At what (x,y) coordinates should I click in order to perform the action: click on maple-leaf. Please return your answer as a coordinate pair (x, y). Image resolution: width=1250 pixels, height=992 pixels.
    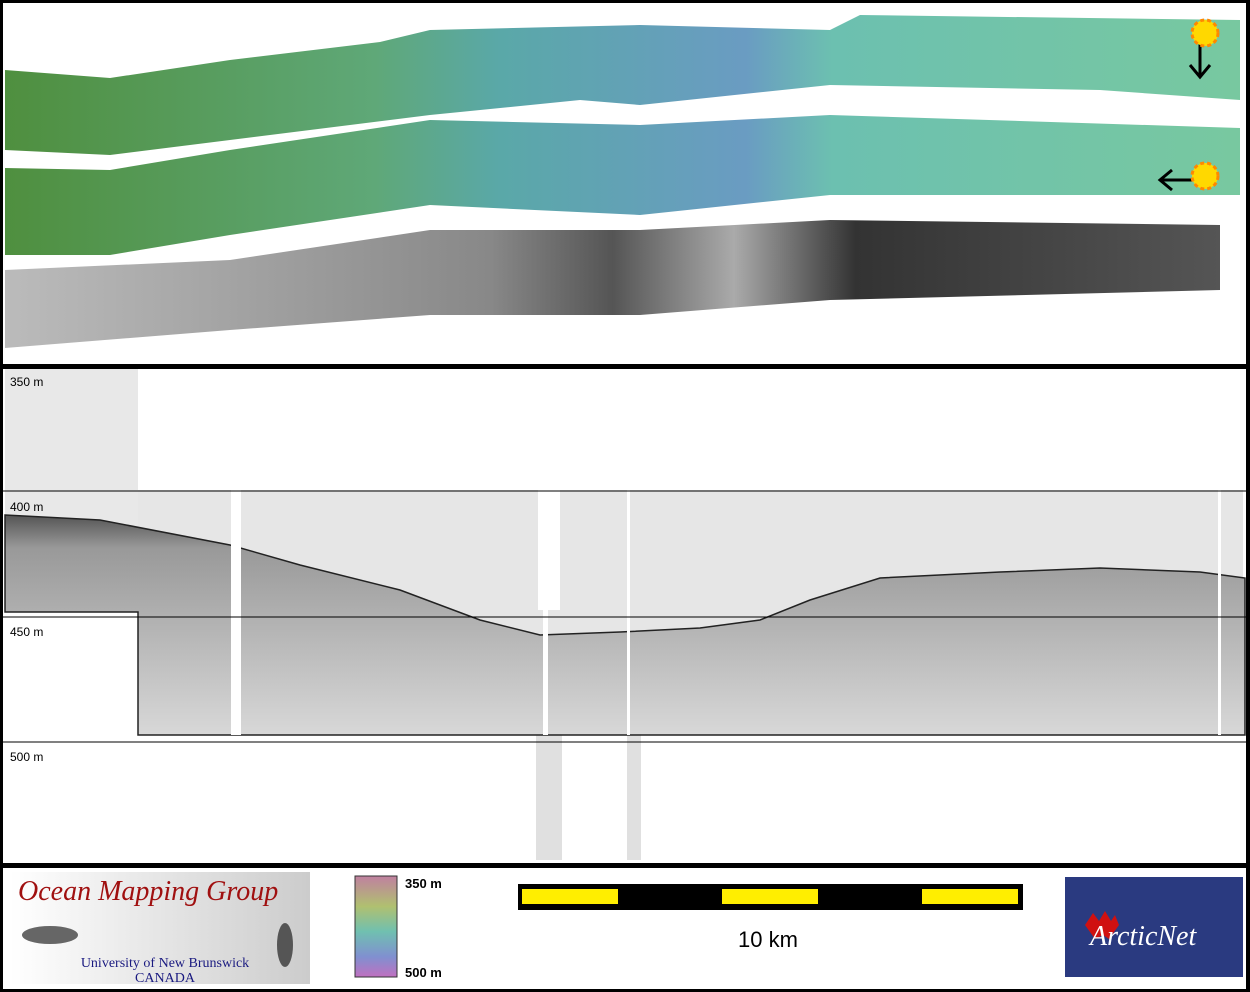
    Looking at the image, I should click on (1102, 925).